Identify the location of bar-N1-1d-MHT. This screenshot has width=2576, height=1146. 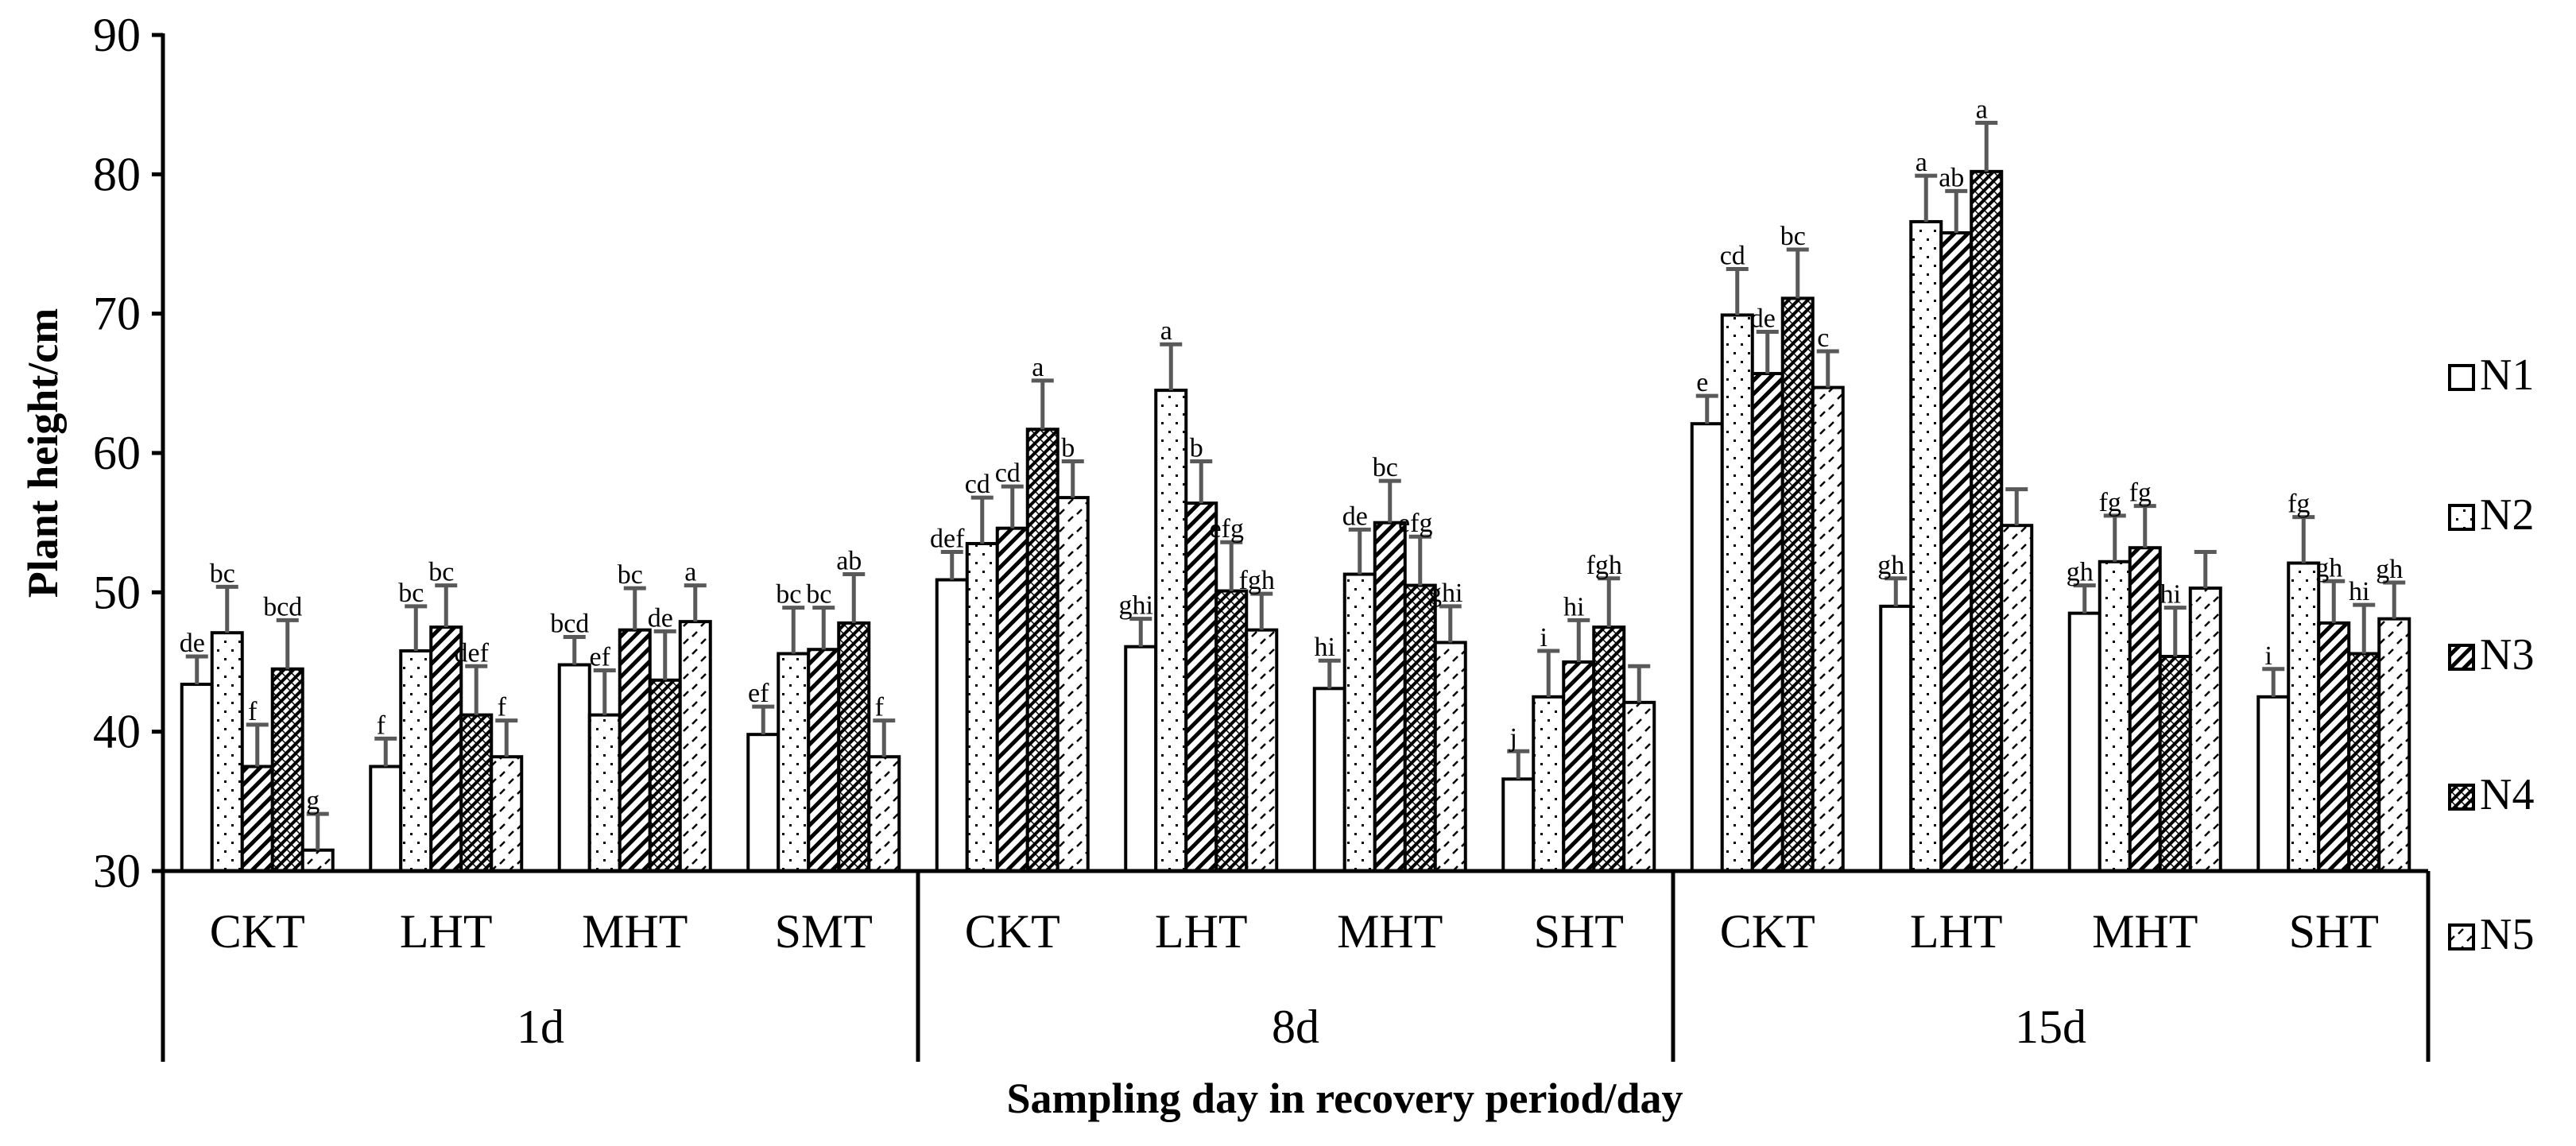
(574, 768).